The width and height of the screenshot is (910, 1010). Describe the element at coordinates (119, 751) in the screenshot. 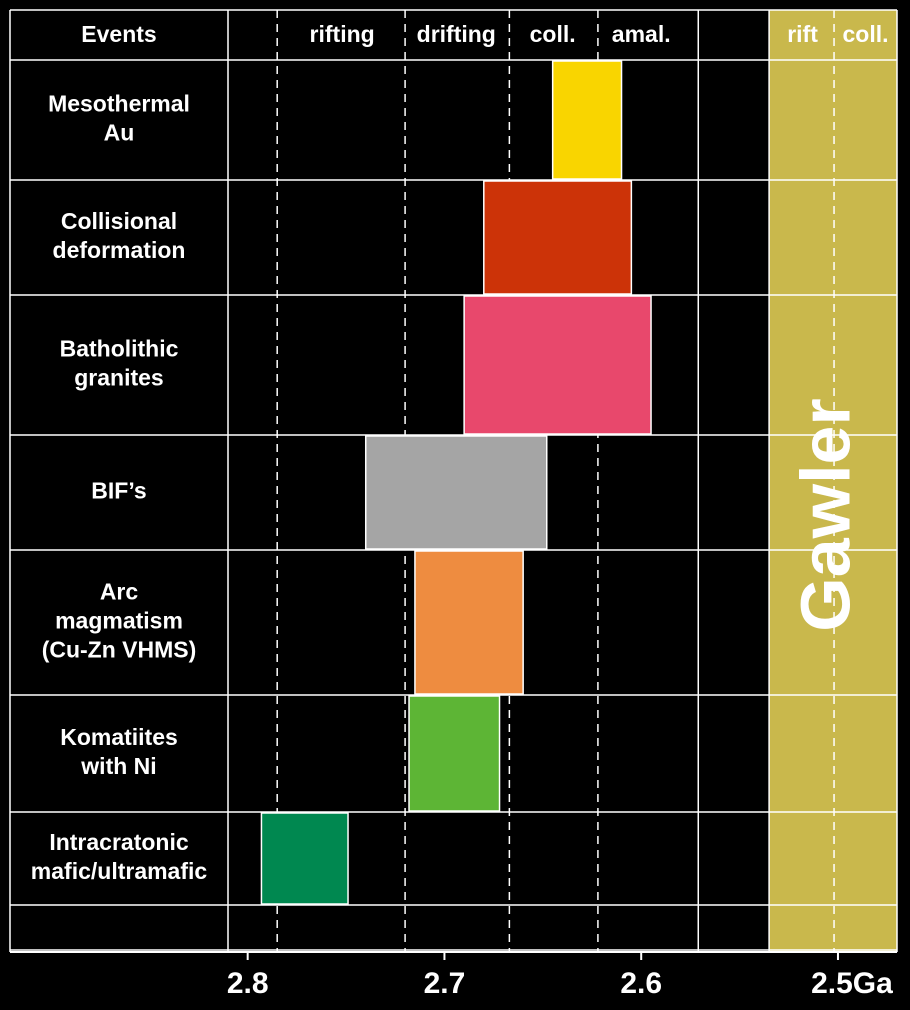

I see `row-label: Komatiites with Ni` at that location.